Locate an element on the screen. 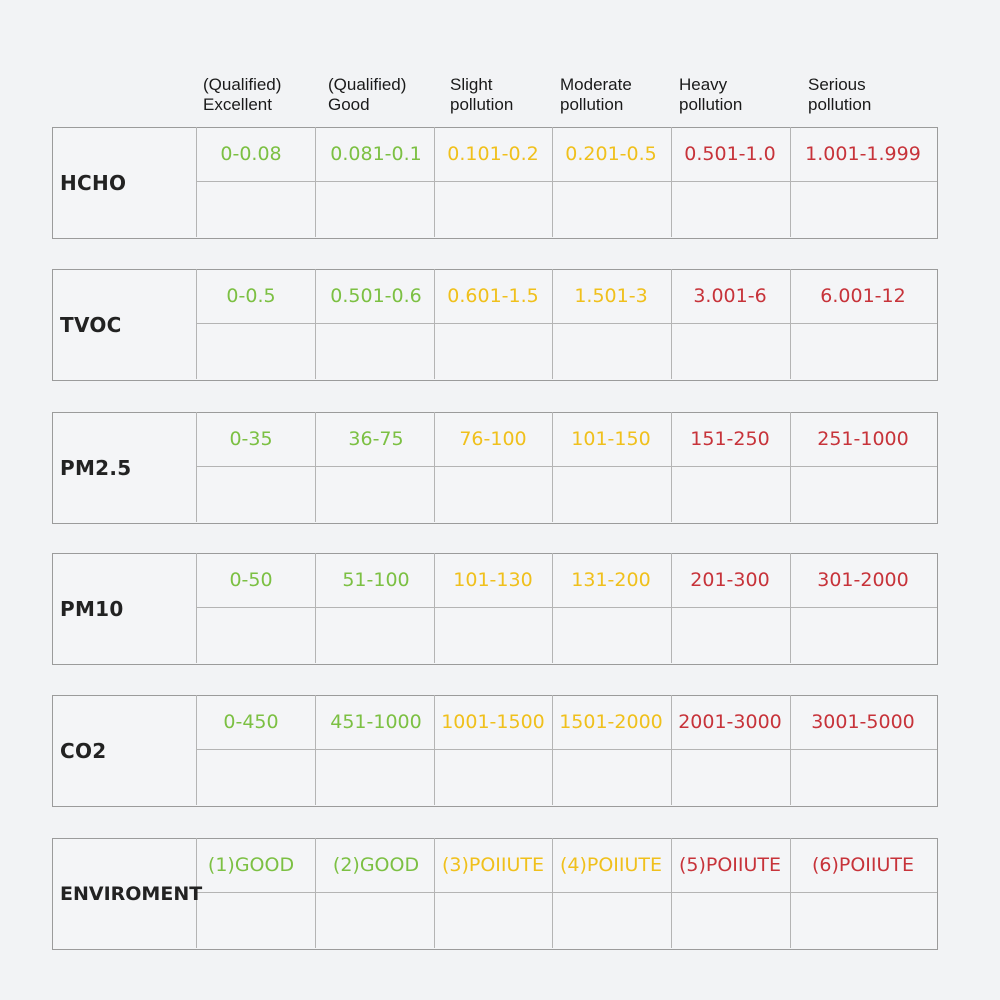 This screenshot has height=1000, width=1000. range-cell: 0-50 is located at coordinates (251, 580).